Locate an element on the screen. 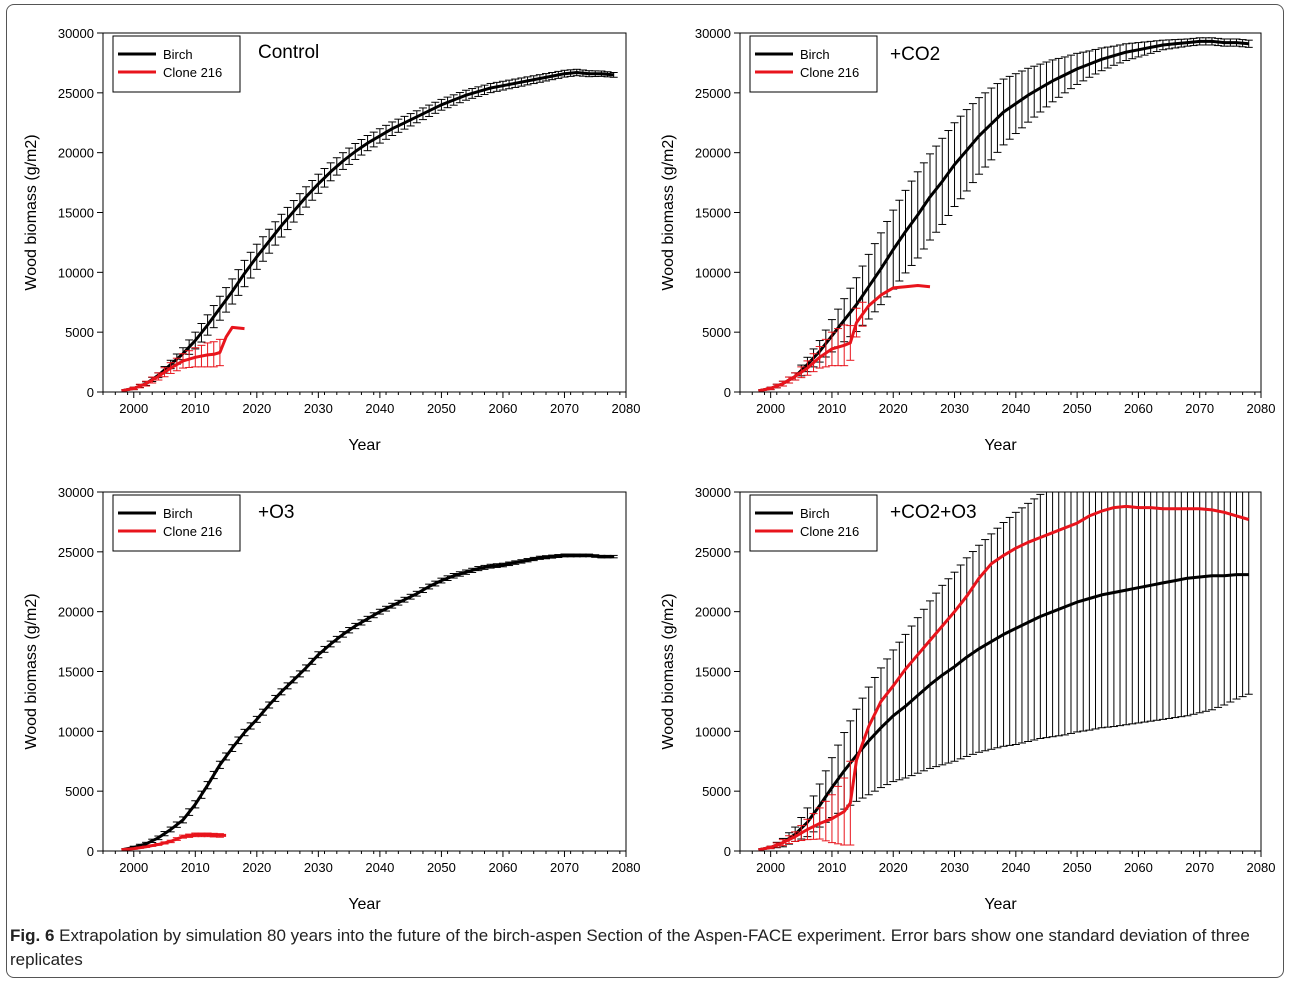 This screenshot has height=981, width=1290. panel-title: Control is located at coordinates (288, 52).